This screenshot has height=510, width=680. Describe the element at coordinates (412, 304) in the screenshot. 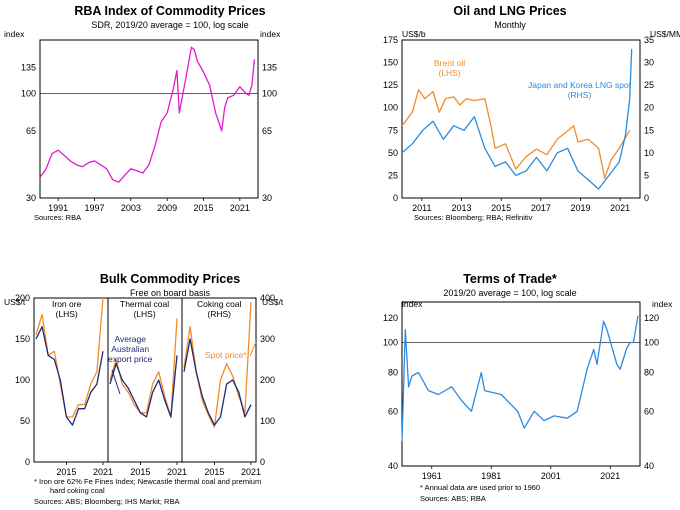

I see `y-axis-label-left: index` at that location.